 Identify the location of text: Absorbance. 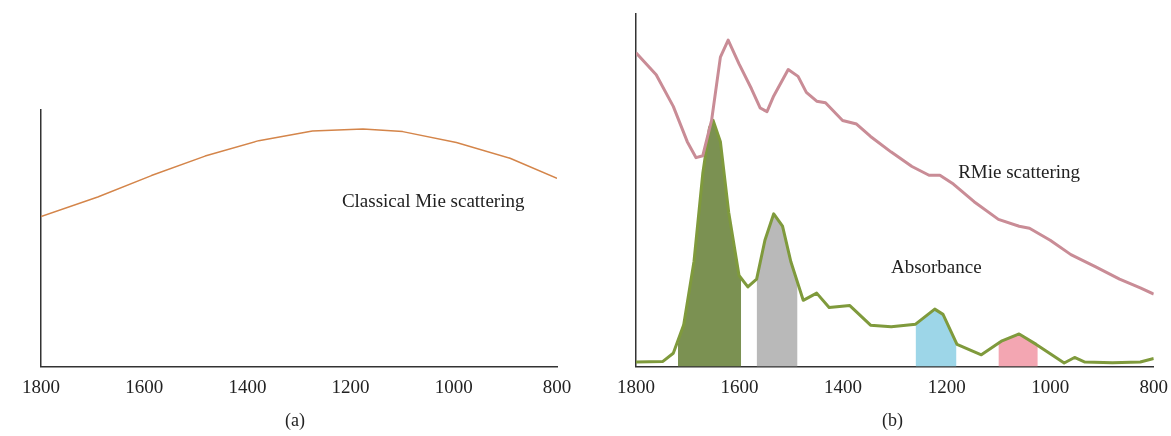
(936, 266).